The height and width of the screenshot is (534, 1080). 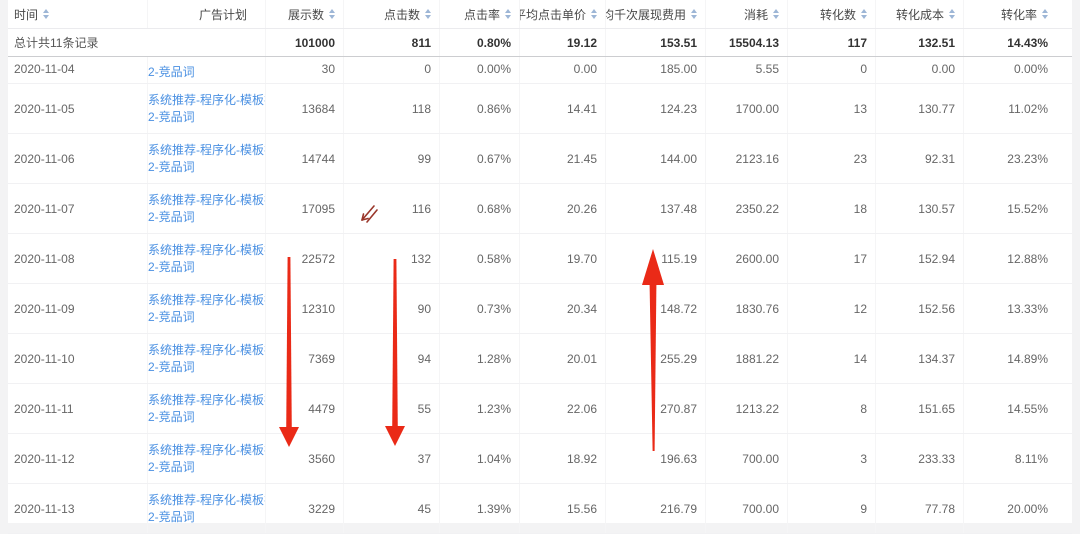 What do you see at coordinates (563, 14) in the screenshot?
I see `column-header-avg_cpc: 平均点击单价` at bounding box center [563, 14].